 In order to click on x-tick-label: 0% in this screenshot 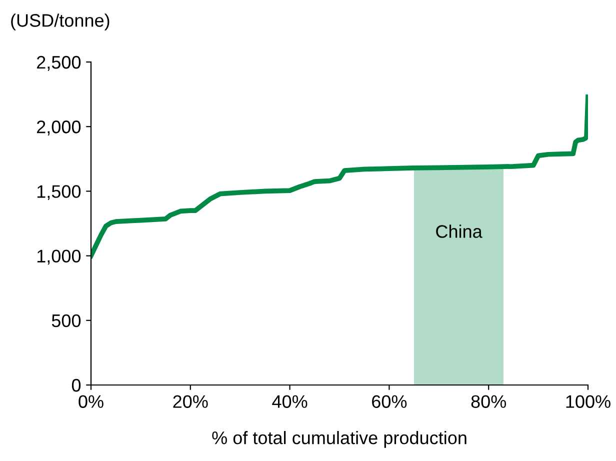, I will do `click(91, 401)`.